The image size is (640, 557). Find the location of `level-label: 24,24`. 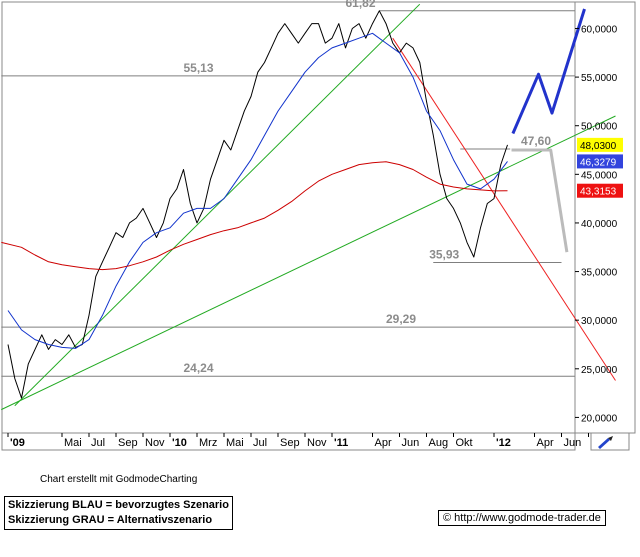

level-label: 24,24 is located at coordinates (199, 368).